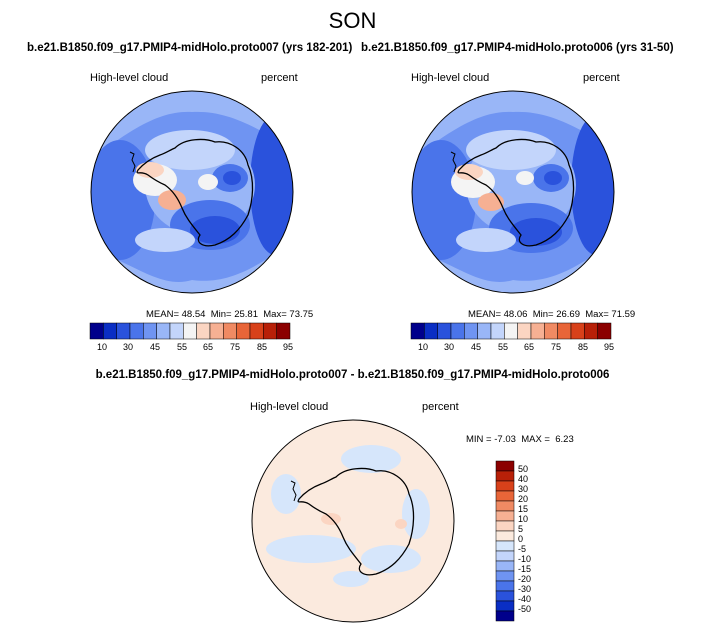  What do you see at coordinates (523, 469) in the screenshot?
I see `diff-tick-label: 50` at bounding box center [523, 469].